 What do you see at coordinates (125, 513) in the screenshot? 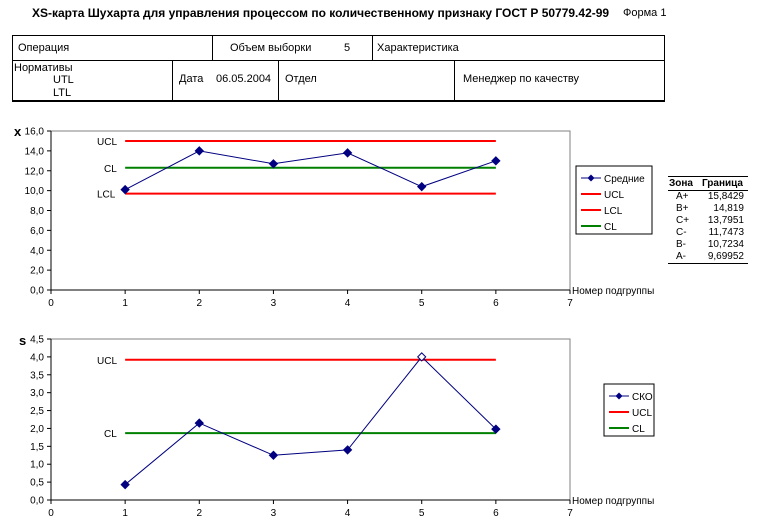
I see `x-tick-label: 1` at bounding box center [125, 513].